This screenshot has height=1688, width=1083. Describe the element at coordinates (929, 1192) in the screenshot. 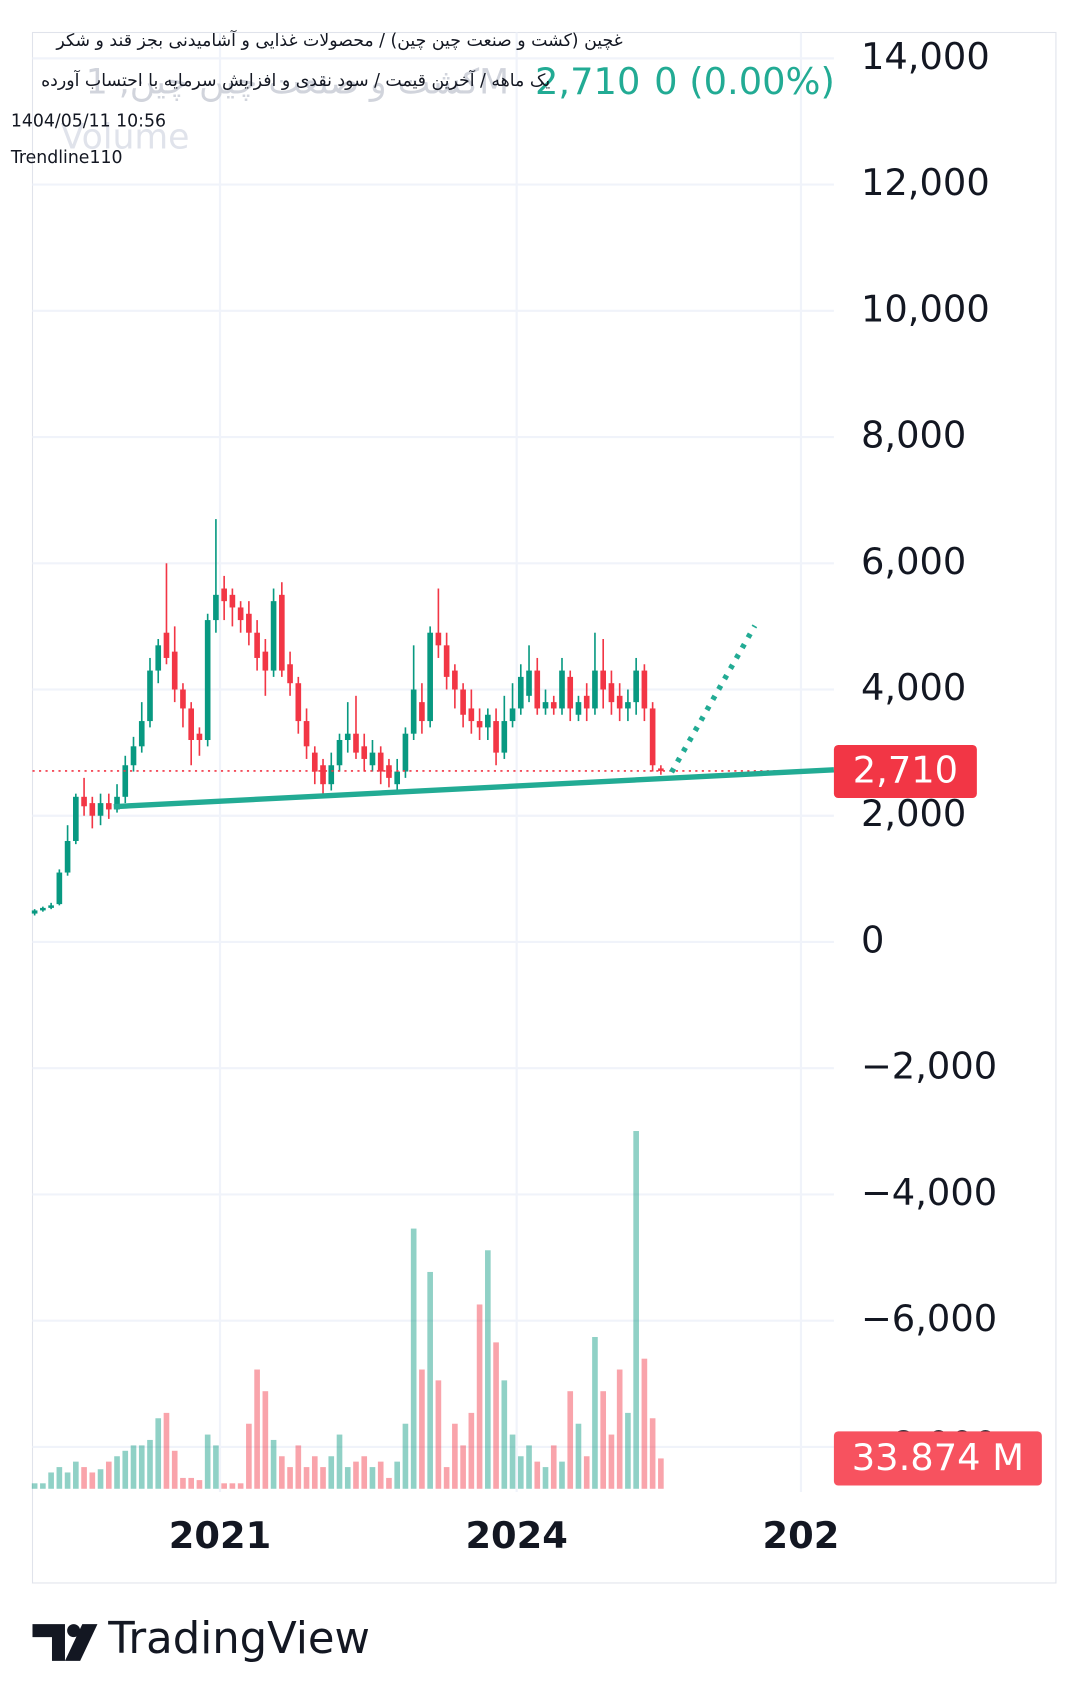

I see `y-tick-label: −4,000` at that location.